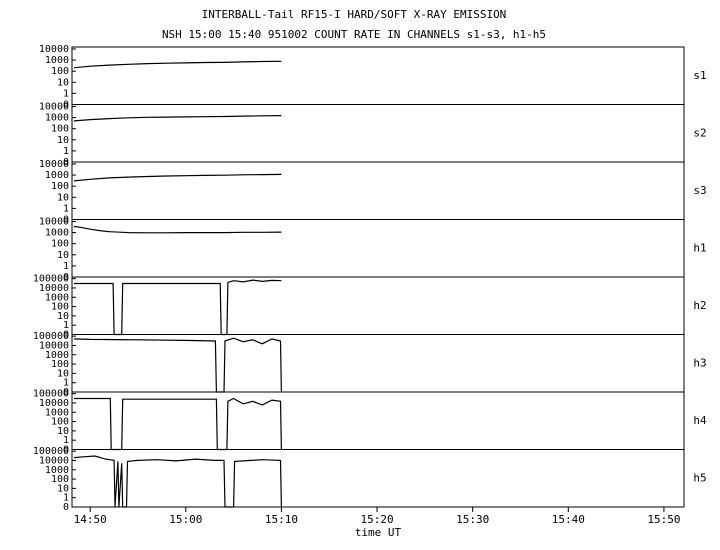  Describe the element at coordinates (90, 519) in the screenshot. I see `x-tick-label: 14:50` at that location.